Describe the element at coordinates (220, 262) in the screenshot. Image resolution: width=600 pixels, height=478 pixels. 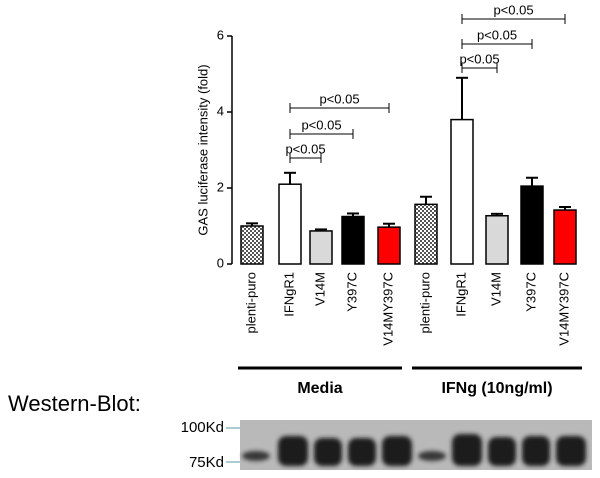
I see `y-tick-label: 0` at that location.